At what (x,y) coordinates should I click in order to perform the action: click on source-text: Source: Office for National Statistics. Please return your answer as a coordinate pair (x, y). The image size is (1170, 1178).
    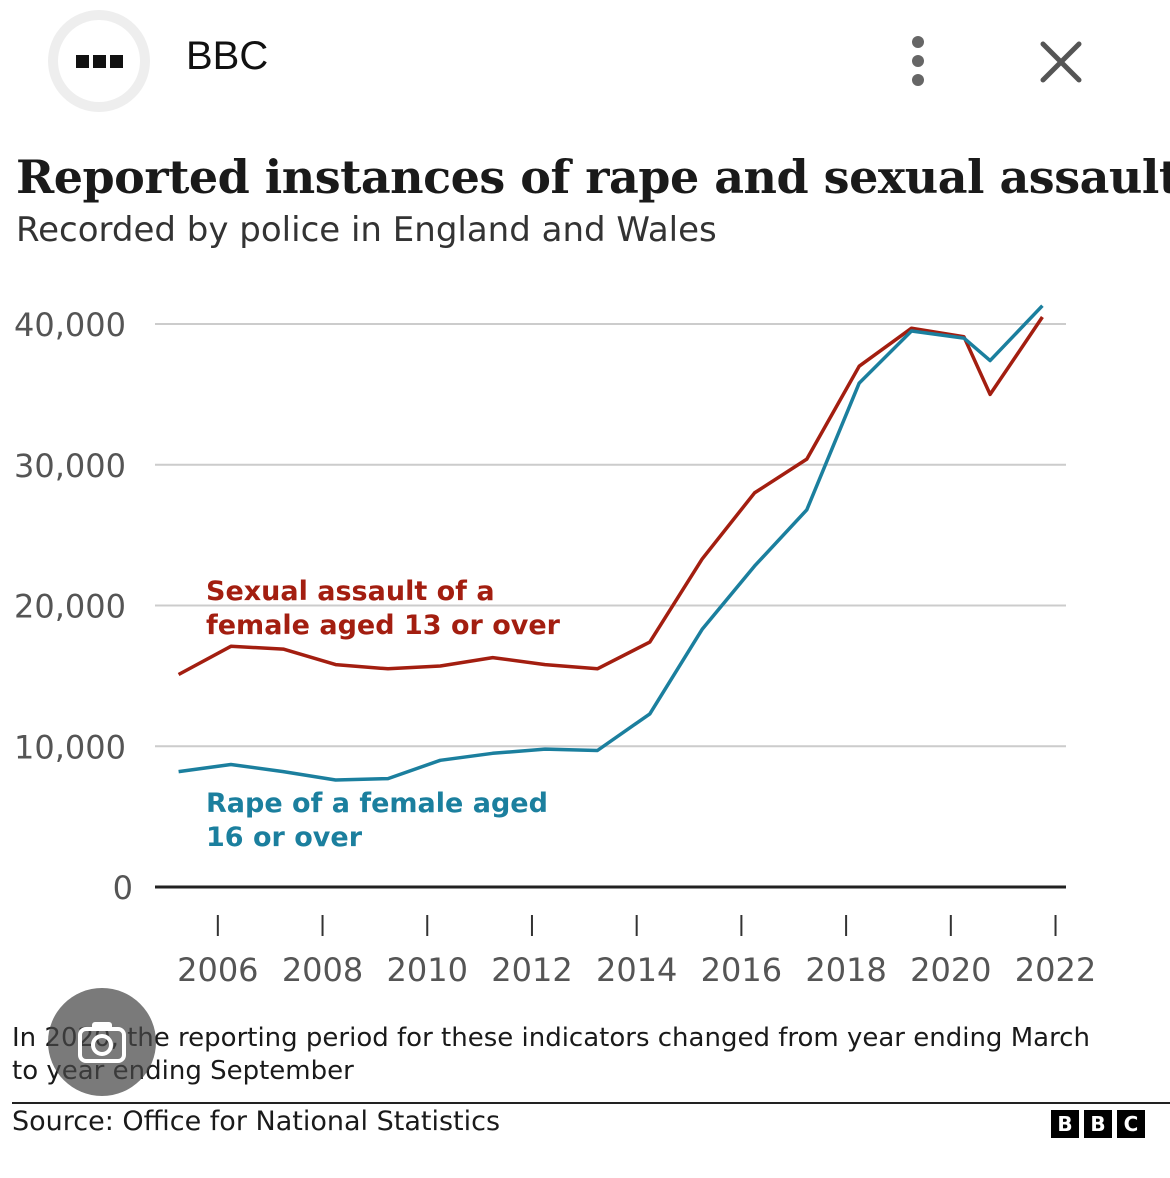
    Looking at the image, I should click on (256, 1121).